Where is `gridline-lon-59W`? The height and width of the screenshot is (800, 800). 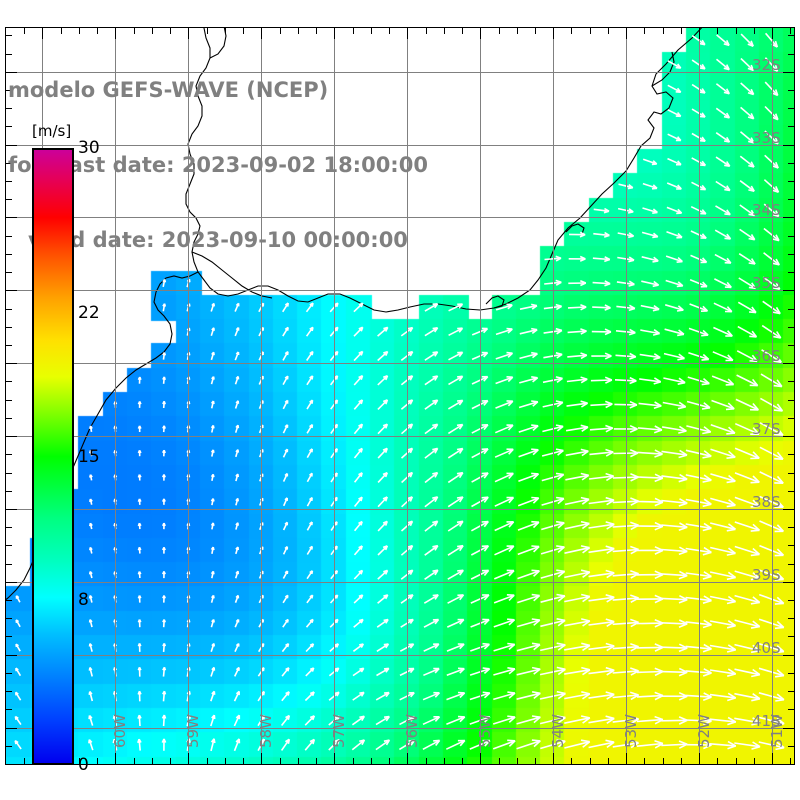
gridline-lon-59W is located at coordinates (188, 396).